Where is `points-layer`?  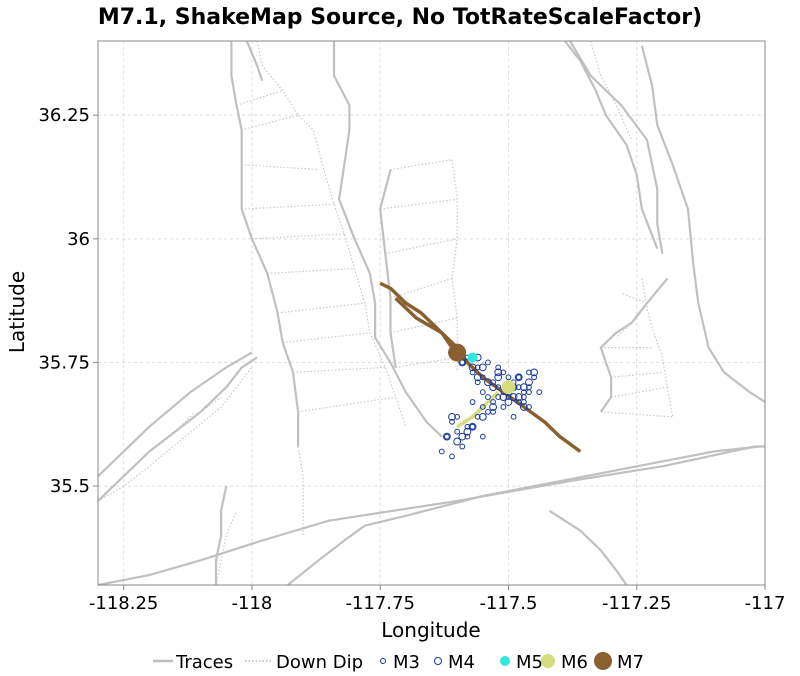
points-layer is located at coordinates (490, 401).